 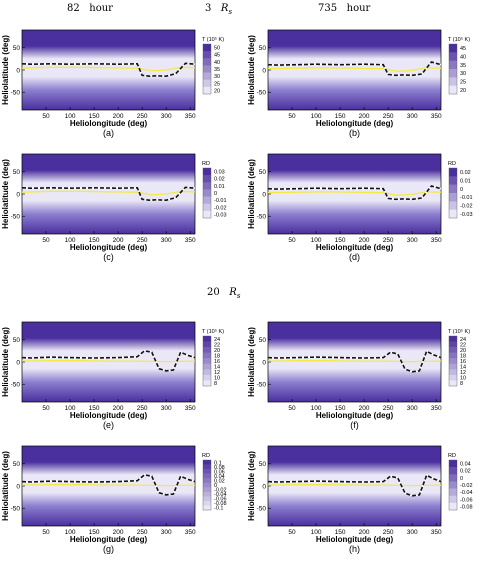 I want to click on colorbar-tick-label: 14, so click(x=463, y=368).